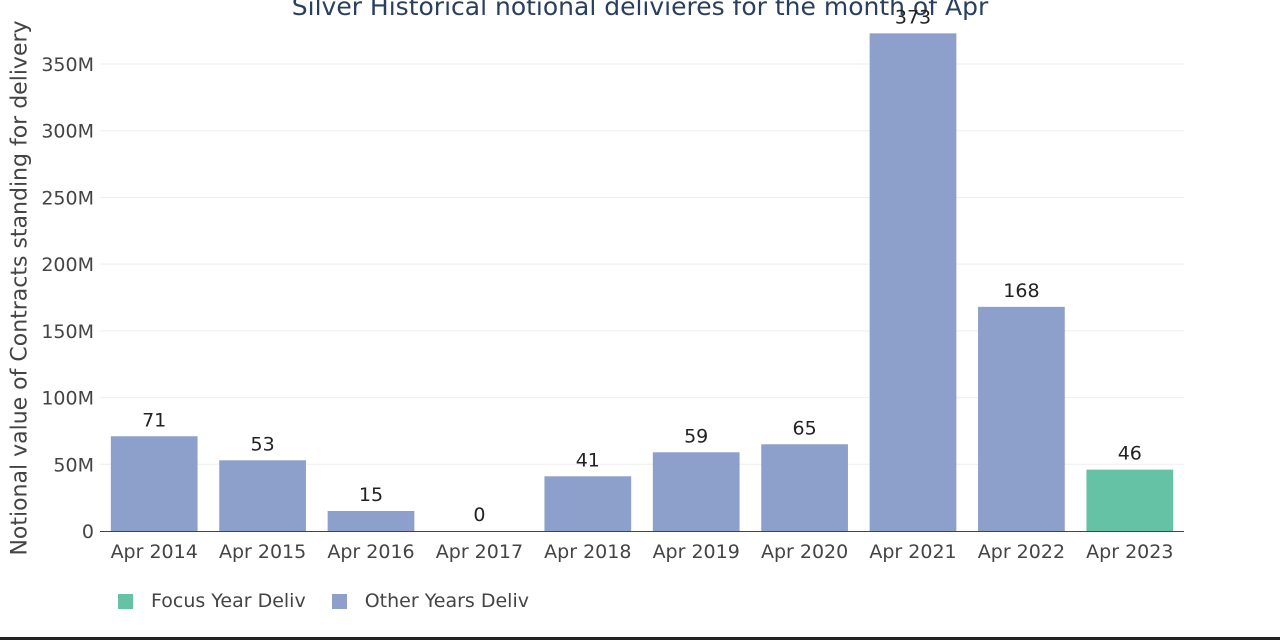 This screenshot has height=641, width=1280. What do you see at coordinates (913, 17) in the screenshot?
I see `data-label: 373` at bounding box center [913, 17].